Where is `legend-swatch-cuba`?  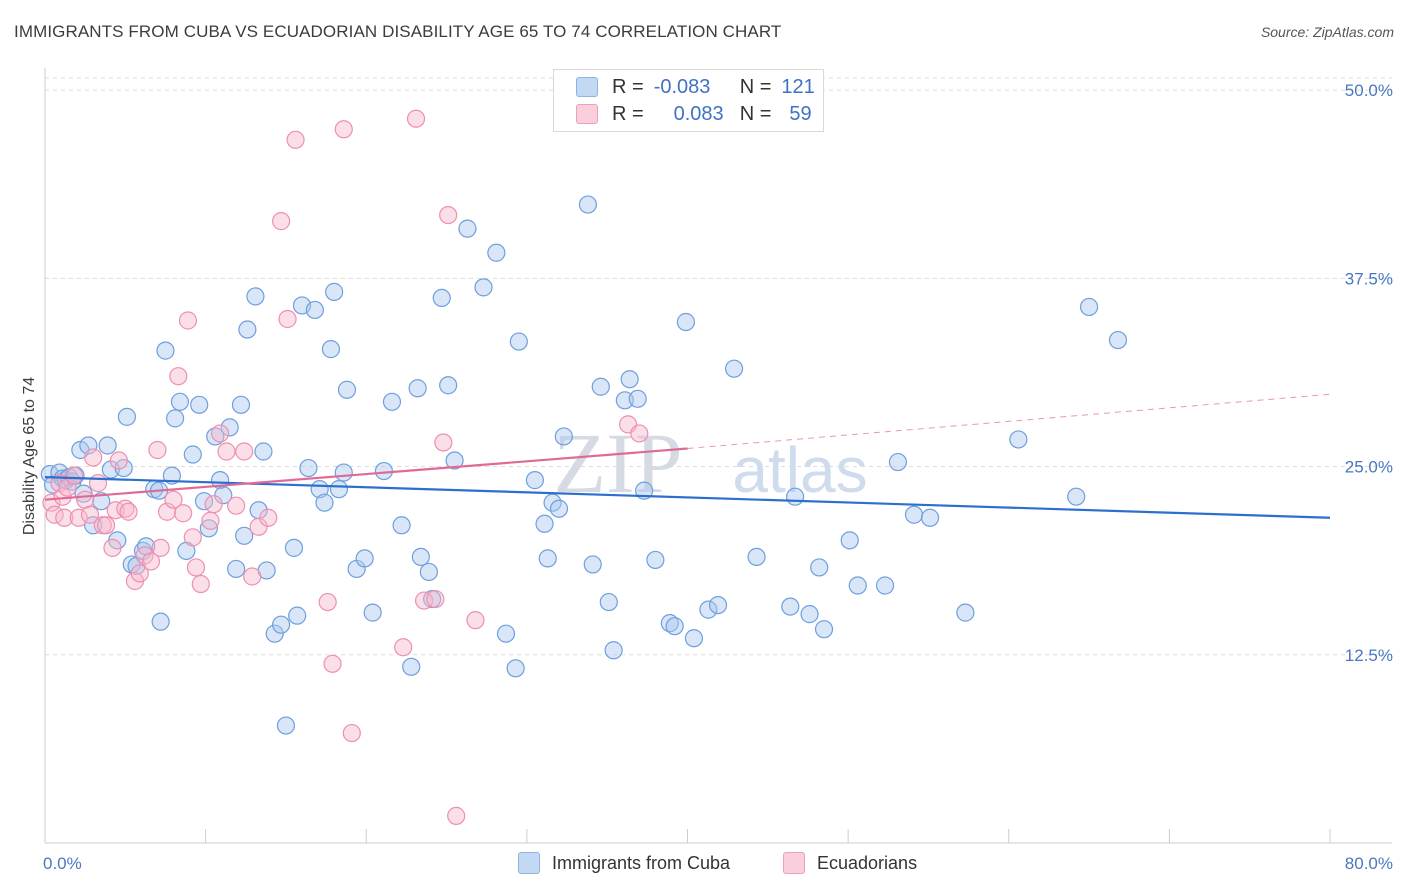
legend-swatch-cuba is located at coordinates (529, 863).